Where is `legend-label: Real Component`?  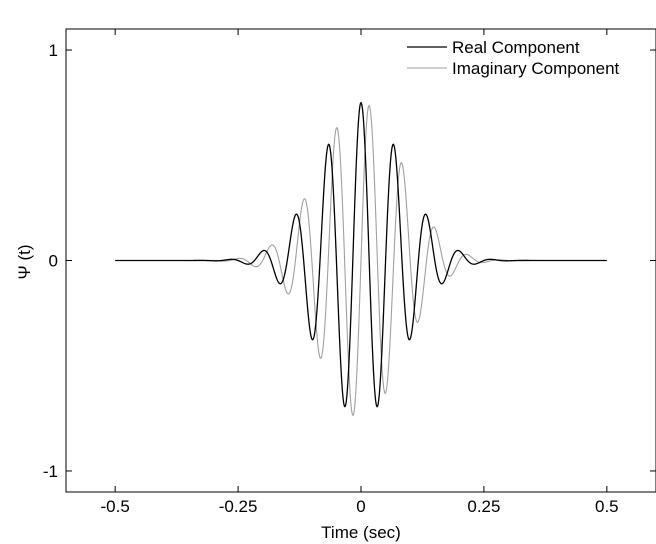
legend-label: Real Component is located at coordinates (516, 47).